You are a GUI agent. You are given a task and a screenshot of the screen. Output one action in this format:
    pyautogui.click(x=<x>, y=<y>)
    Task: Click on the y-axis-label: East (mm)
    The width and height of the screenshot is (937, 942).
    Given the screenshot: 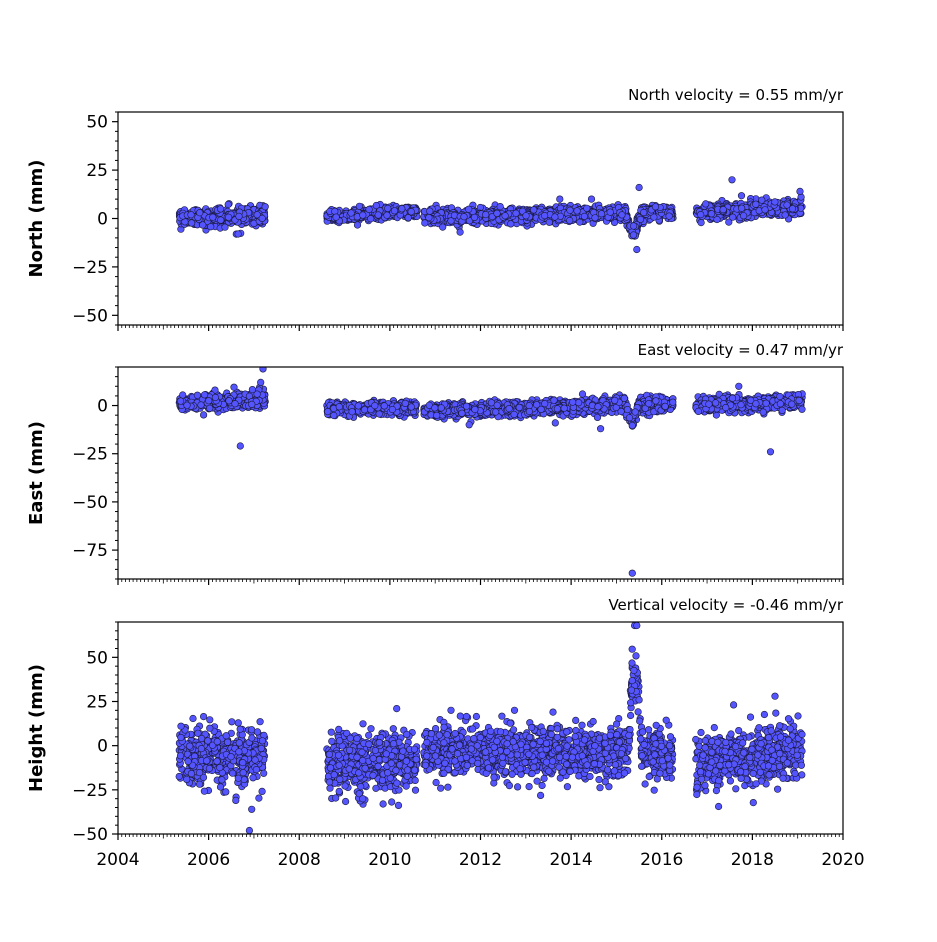 What is the action you would take?
    pyautogui.click(x=36, y=473)
    